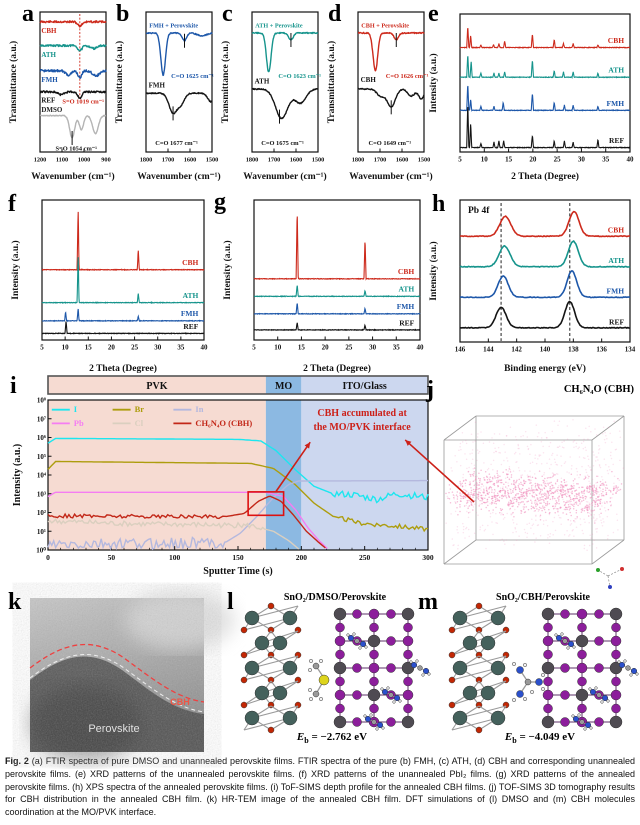 This screenshot has width=640, height=825. What do you see at coordinates (41, 513) in the screenshot?
I see `svg-text: 10²` at bounding box center [41, 513].